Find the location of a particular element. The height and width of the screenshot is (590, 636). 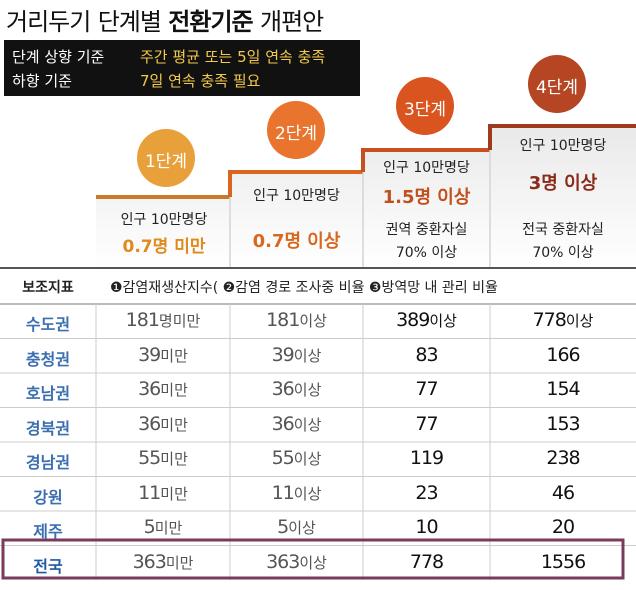

level4-line1: 인구 10만명당 is located at coordinates (563, 146).